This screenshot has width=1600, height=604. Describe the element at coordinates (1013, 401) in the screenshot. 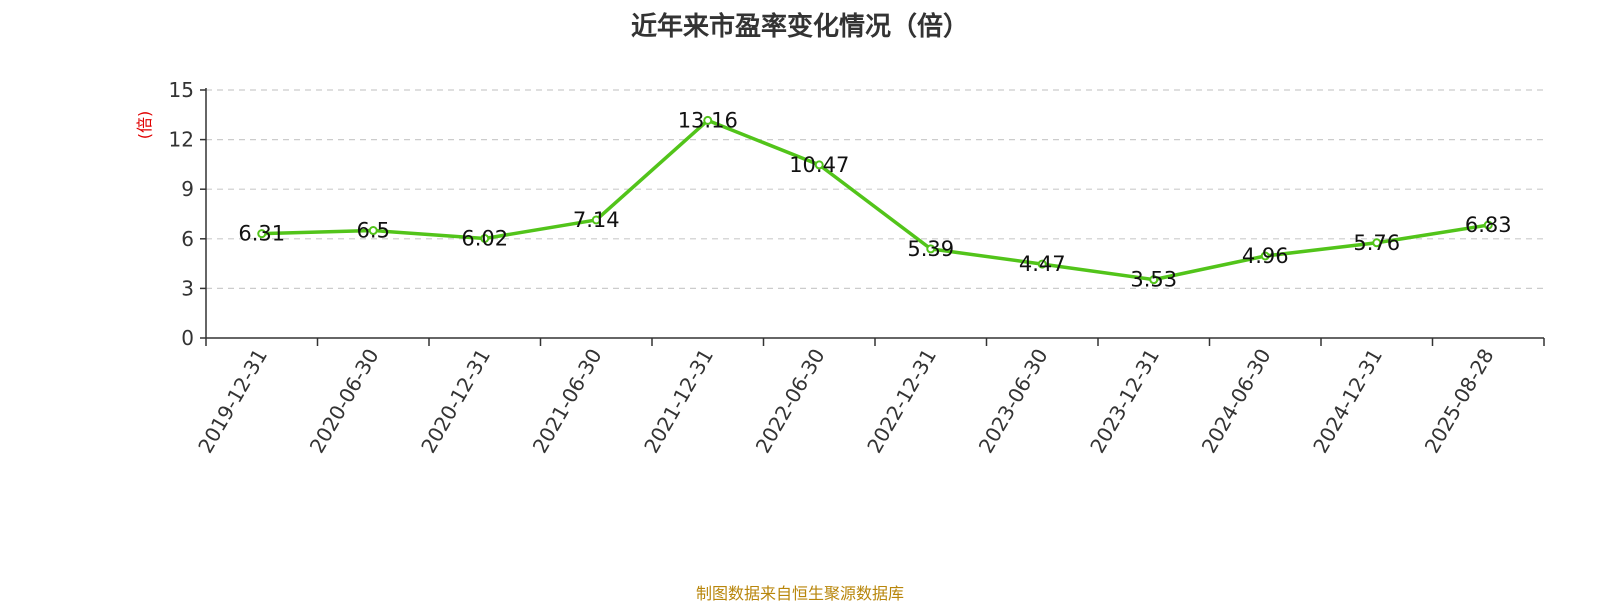

I see `x-tick-label: 2023-06-30` at that location.